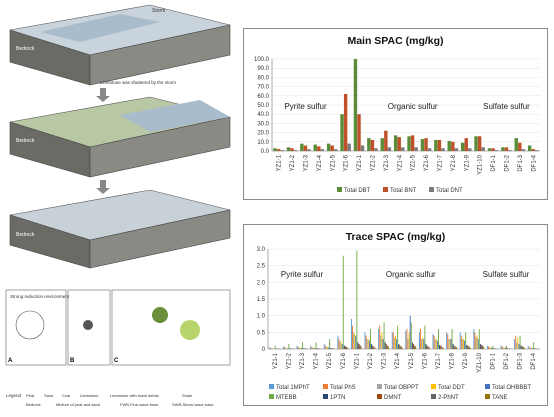 This screenshot has height=417, width=554. Describe the element at coordinates (511, 388) in the screenshot. I see `legend-label: Total OHBBBT` at that location.